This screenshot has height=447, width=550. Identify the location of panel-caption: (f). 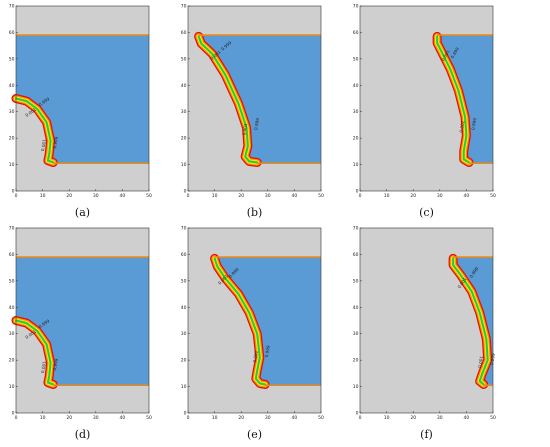
(426, 434).